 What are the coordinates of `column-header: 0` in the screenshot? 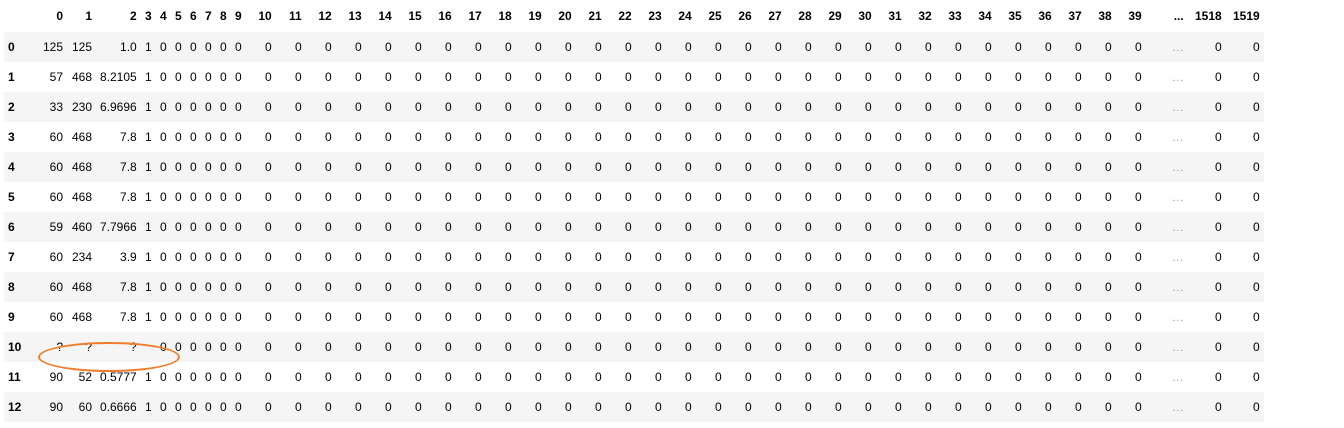 It's located at (48, 16).